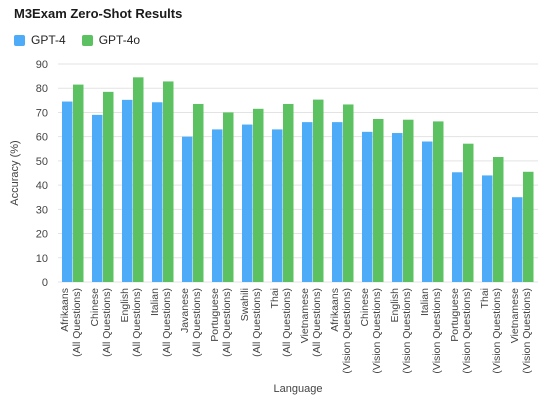  Describe the element at coordinates (251, 322) in the screenshot. I see `x-tick-label: Swahili(All Questions)` at that location.